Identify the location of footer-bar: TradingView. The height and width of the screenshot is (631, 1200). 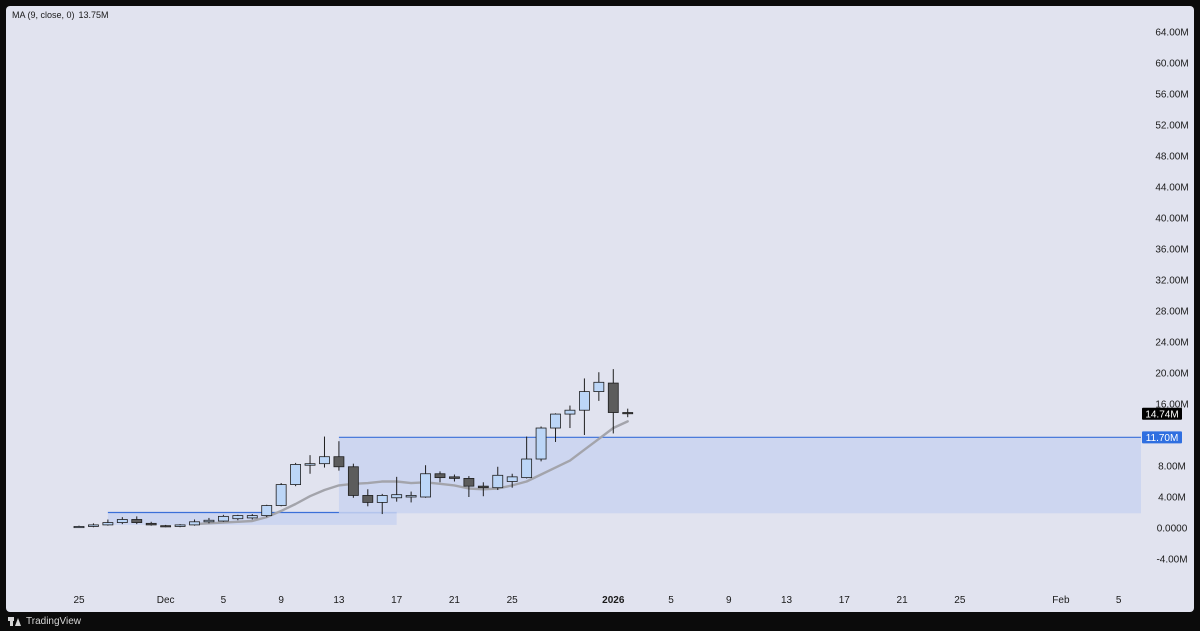
(600, 621).